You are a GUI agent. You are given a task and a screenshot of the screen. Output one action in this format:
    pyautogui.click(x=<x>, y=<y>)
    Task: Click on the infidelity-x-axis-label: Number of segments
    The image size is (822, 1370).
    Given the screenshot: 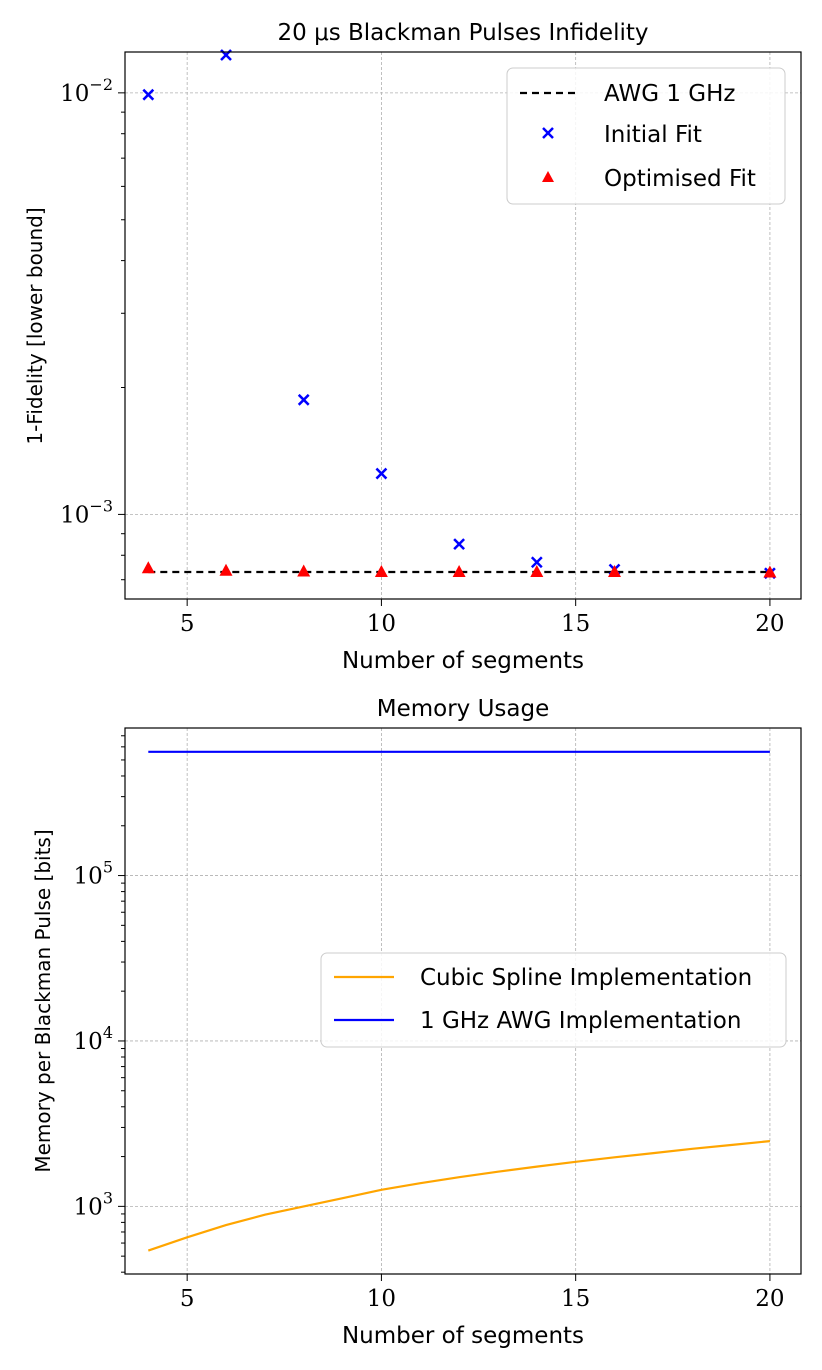 What is the action you would take?
    pyautogui.click(x=463, y=661)
    